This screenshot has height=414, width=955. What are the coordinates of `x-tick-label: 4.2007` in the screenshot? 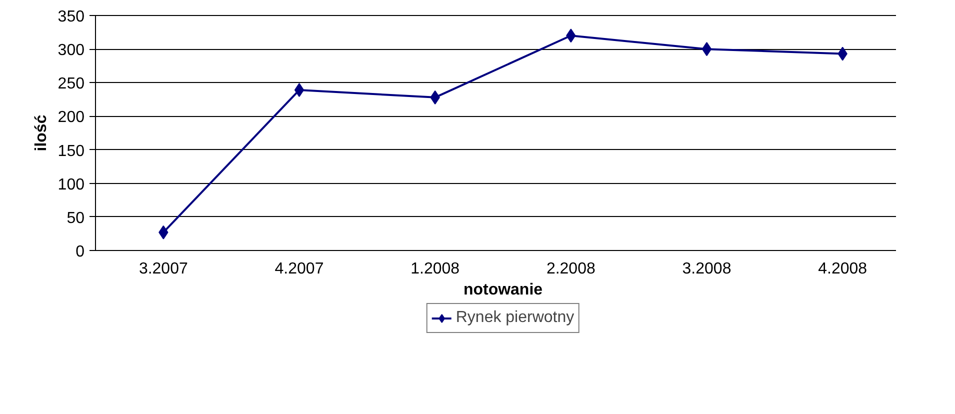 It's located at (299, 269).